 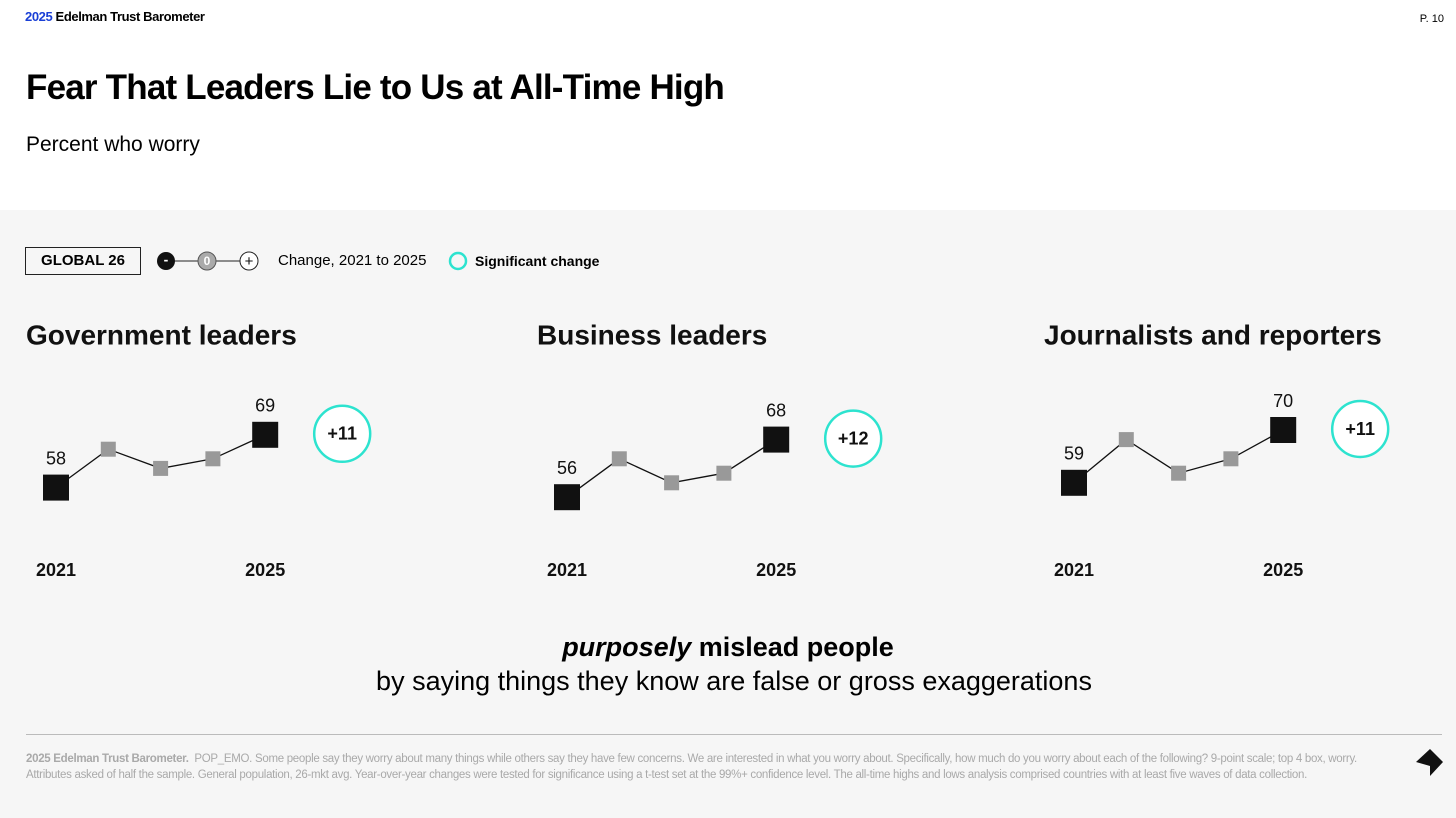 I want to click on divider, so click(x=734, y=734).